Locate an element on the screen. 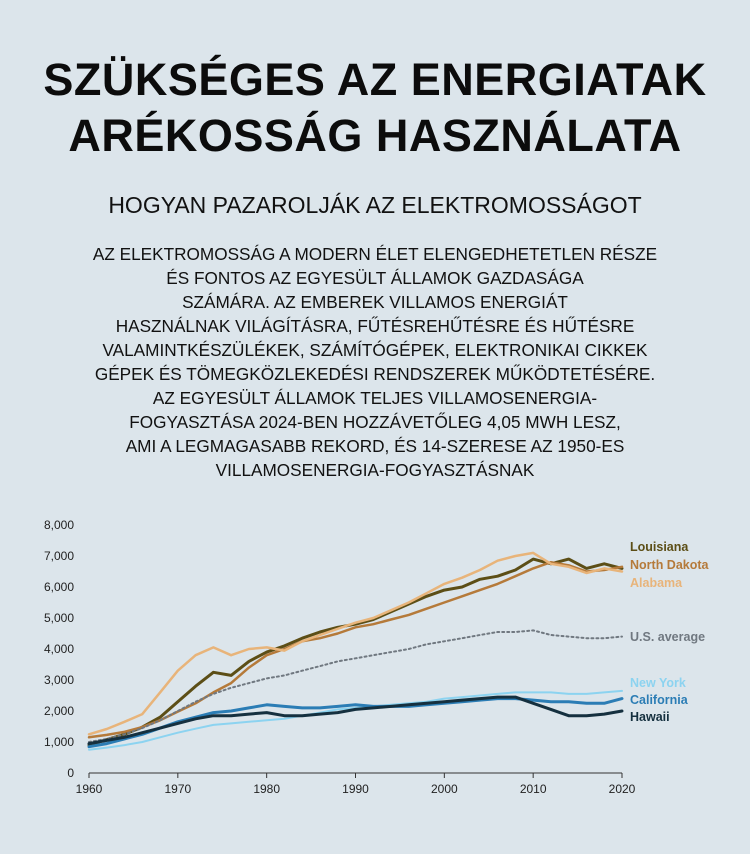 The image size is (750, 854). x-tick-label: 1970 is located at coordinates (177, 789).